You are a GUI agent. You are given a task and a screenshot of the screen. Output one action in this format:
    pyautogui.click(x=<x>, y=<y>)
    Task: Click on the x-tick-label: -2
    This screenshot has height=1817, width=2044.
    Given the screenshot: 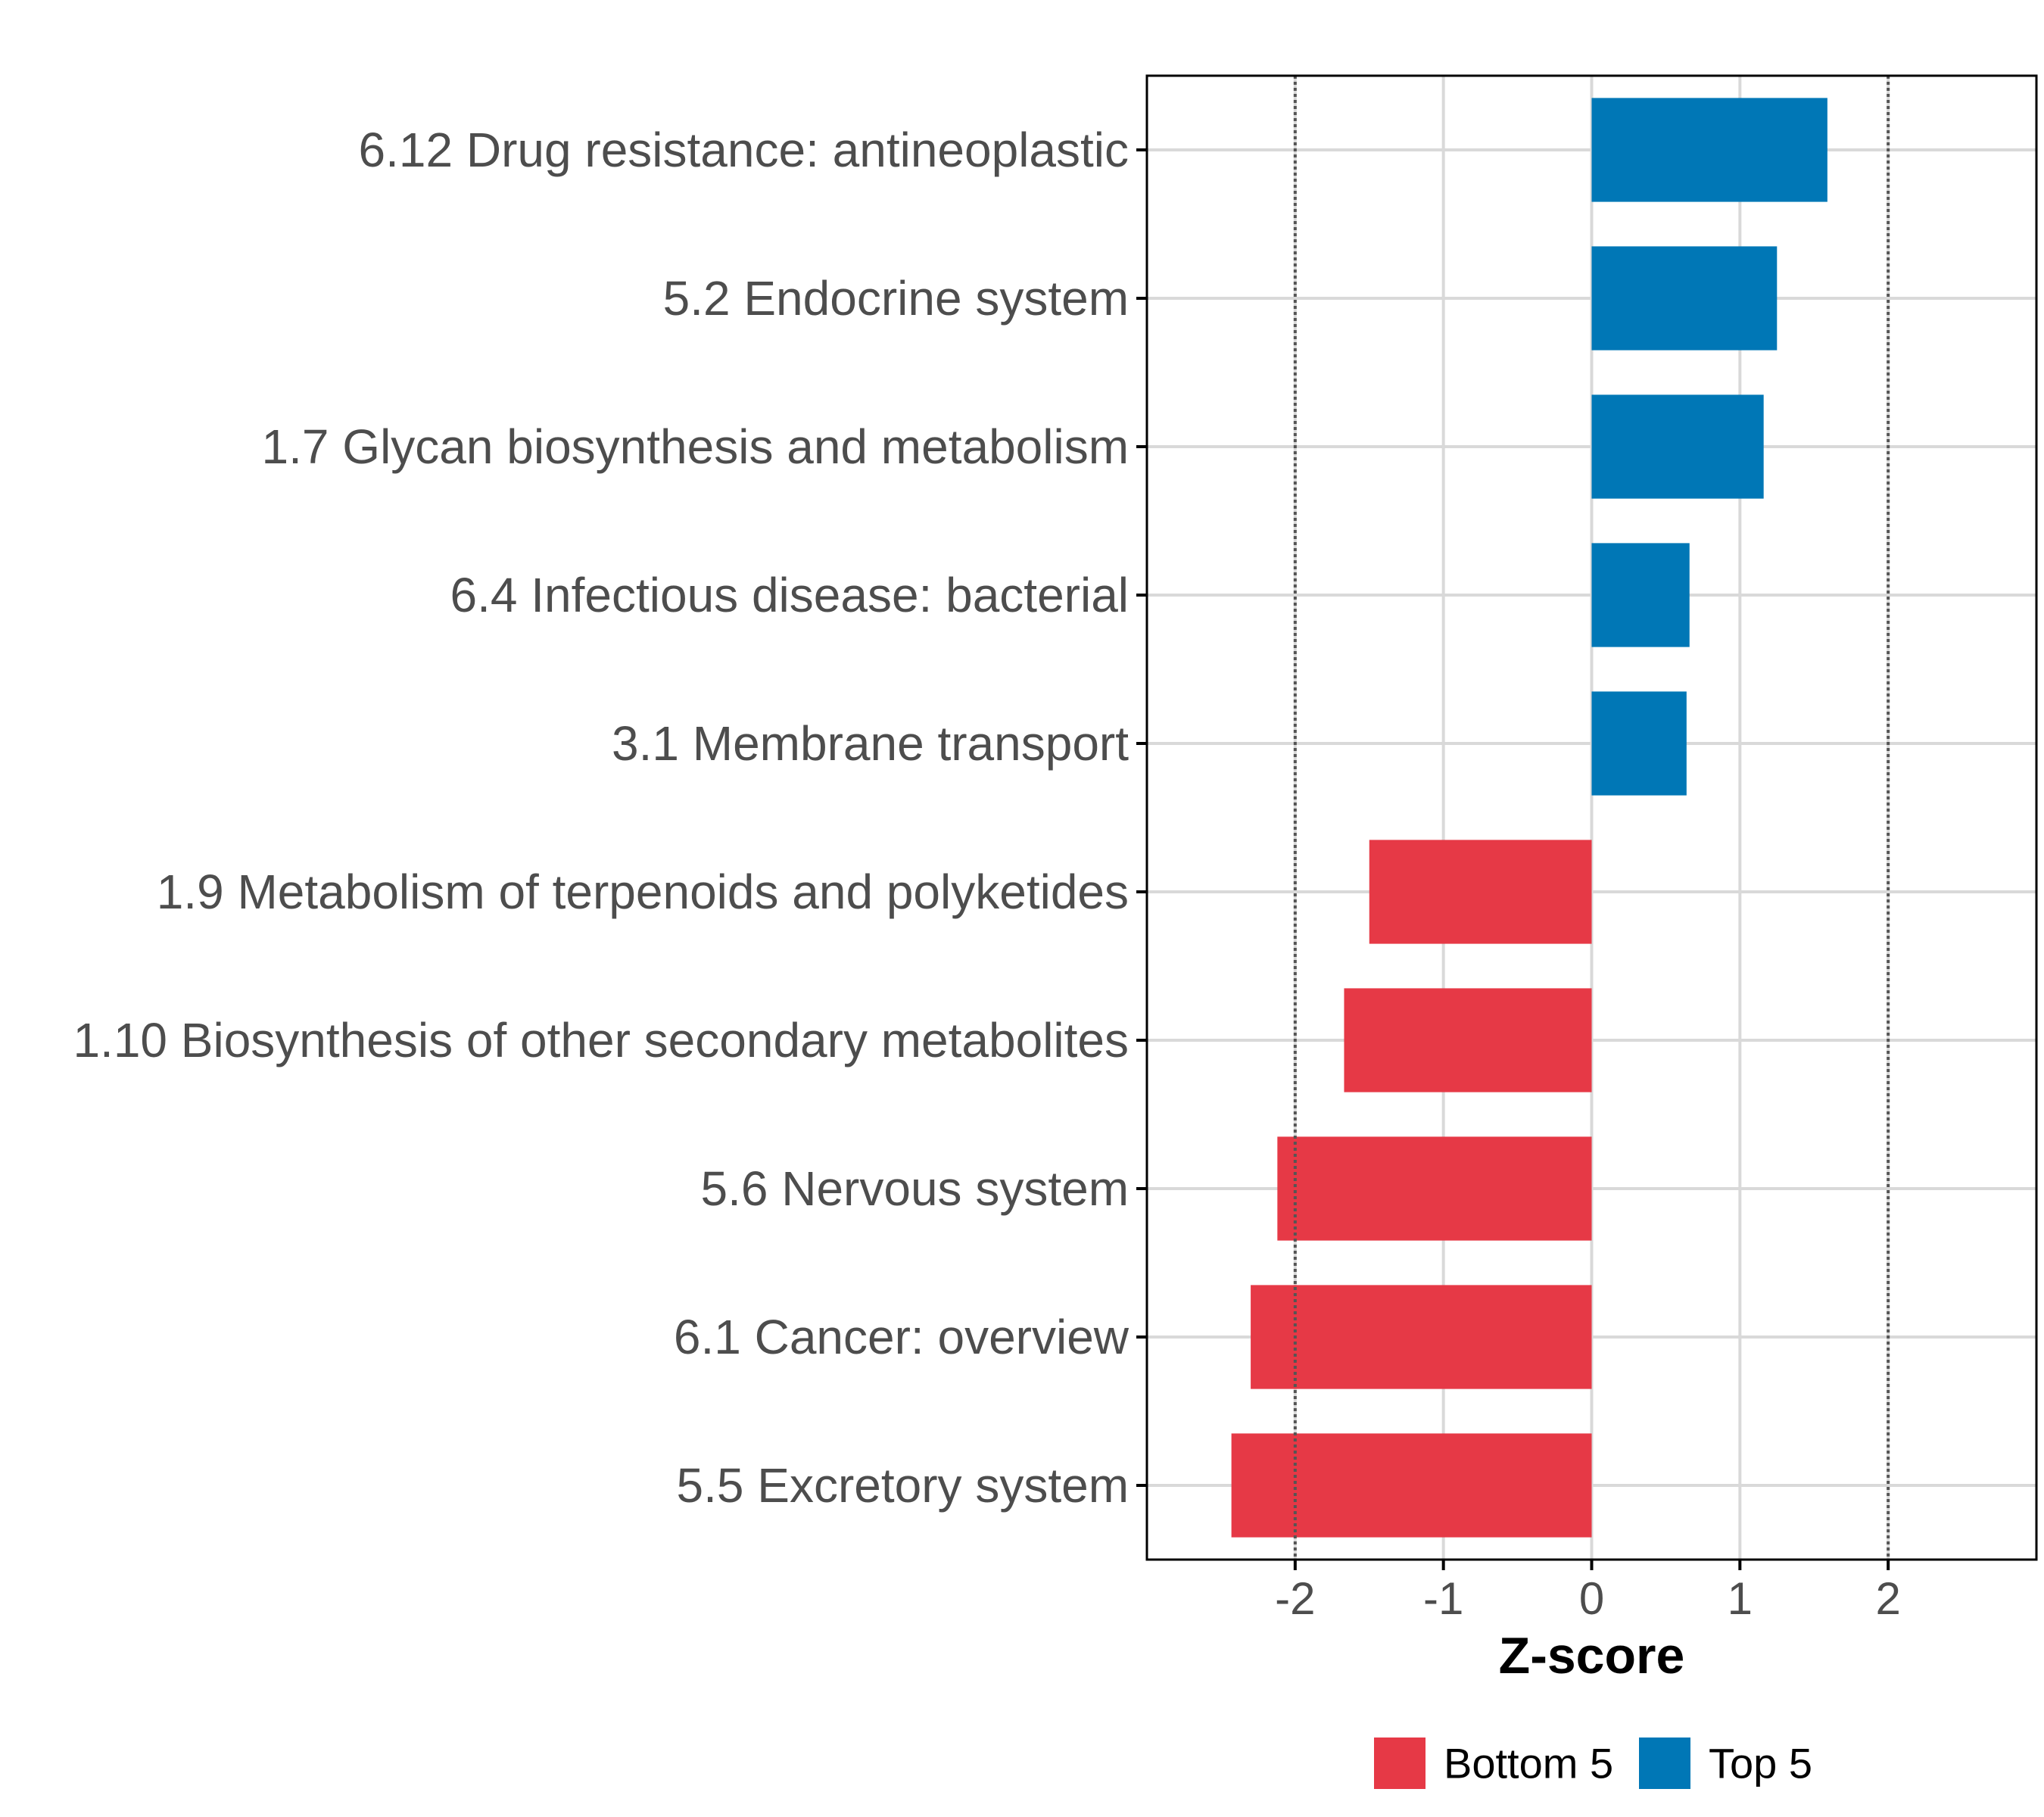 What is the action you would take?
    pyautogui.click(x=1295, y=1599)
    